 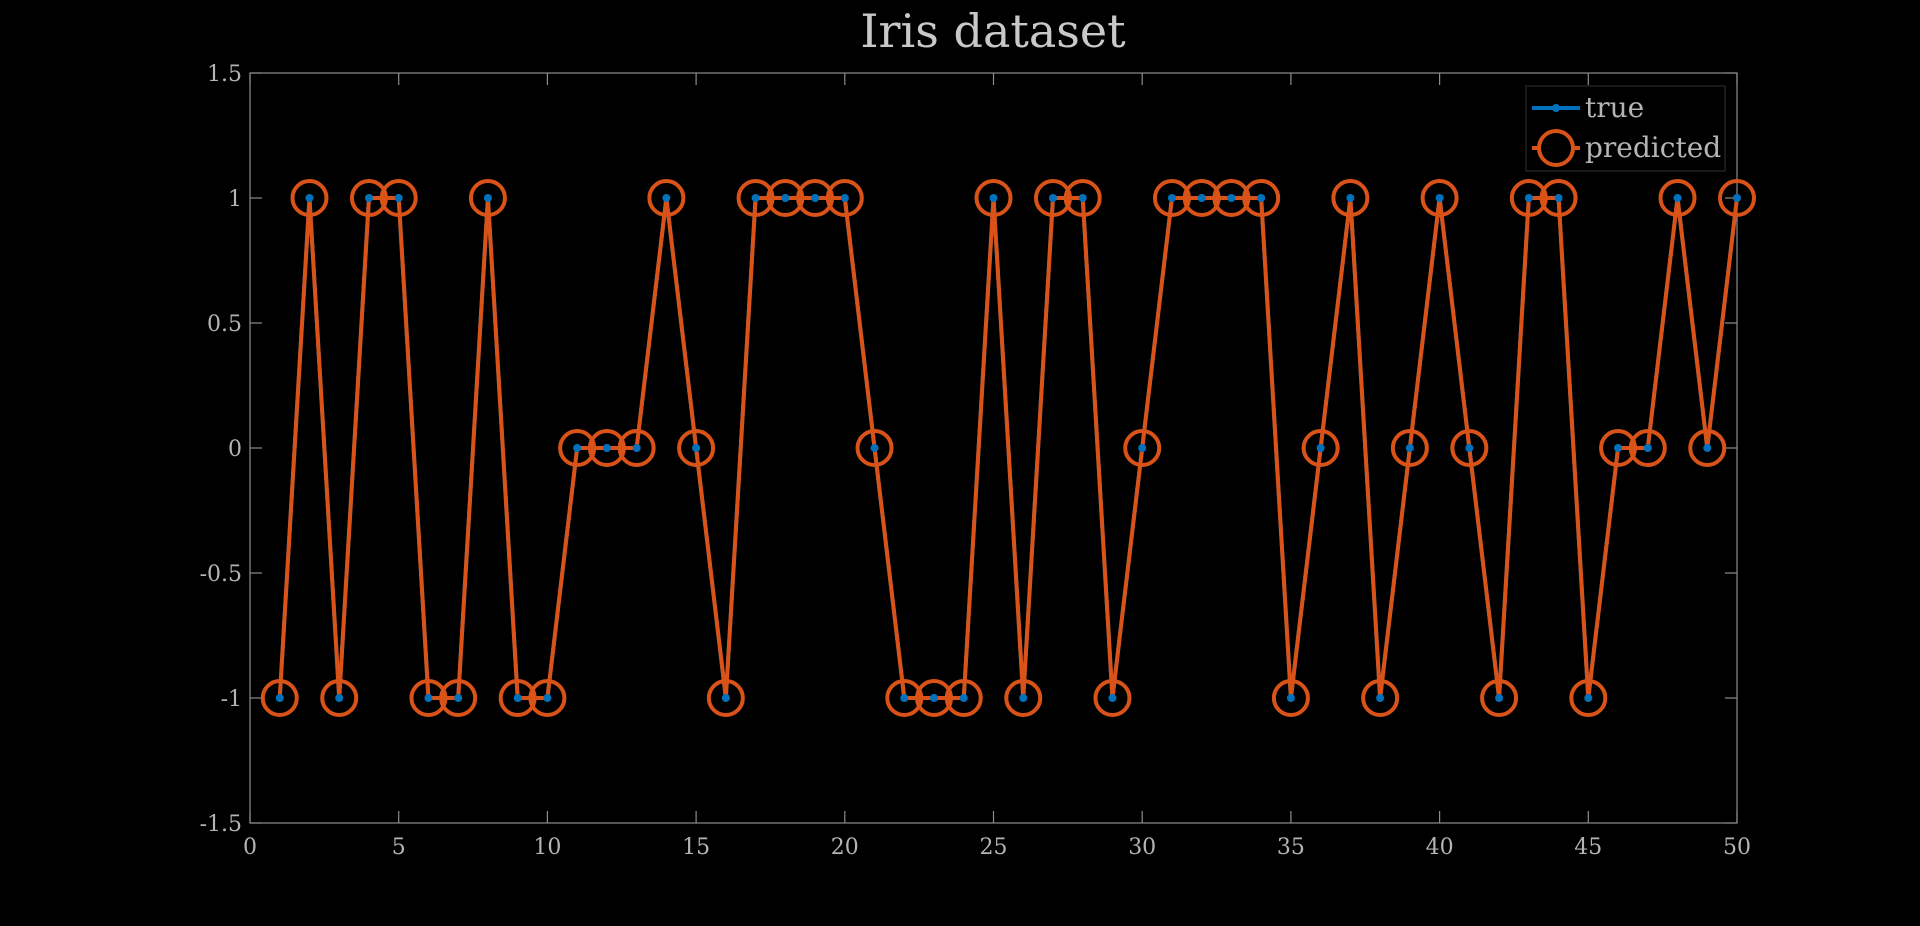 What do you see at coordinates (1588, 847) in the screenshot?
I see `x-tick-label: 45` at bounding box center [1588, 847].